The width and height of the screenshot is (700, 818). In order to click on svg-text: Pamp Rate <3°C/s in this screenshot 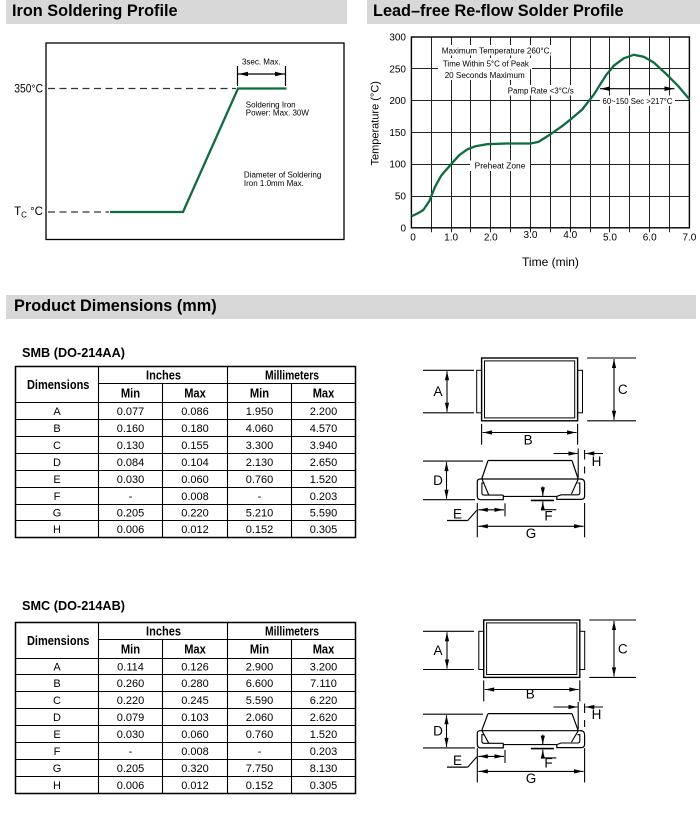, I will do `click(541, 90)`.